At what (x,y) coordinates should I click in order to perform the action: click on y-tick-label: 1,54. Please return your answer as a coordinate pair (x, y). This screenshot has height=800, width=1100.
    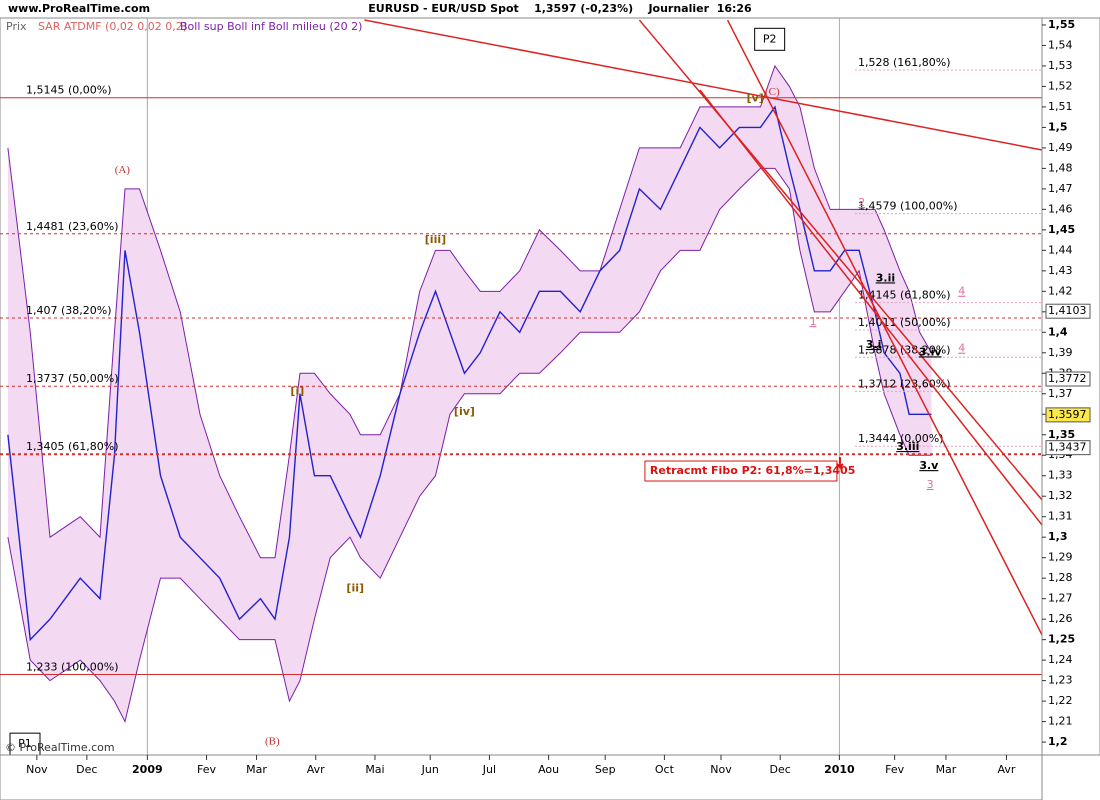
    Looking at the image, I should click on (1060, 44).